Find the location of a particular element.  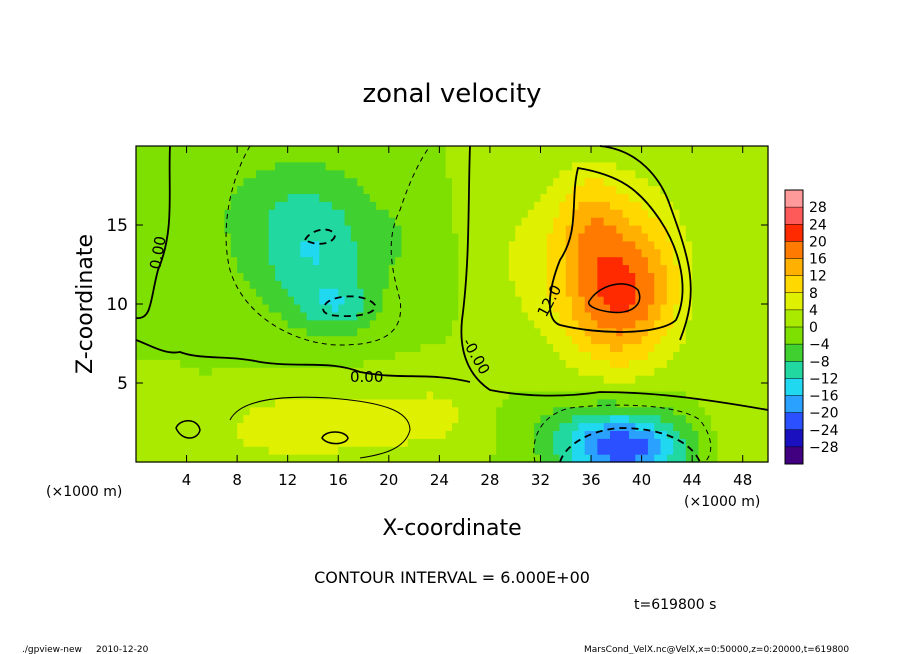

contour-6-lowleft is located at coordinates (320, 427).